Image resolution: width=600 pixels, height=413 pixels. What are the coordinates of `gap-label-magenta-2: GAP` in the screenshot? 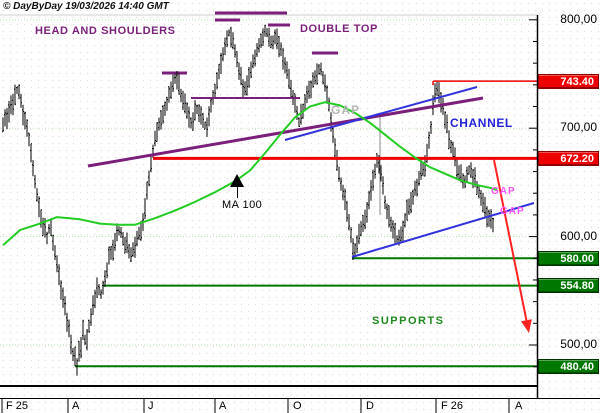 It's located at (512, 211).